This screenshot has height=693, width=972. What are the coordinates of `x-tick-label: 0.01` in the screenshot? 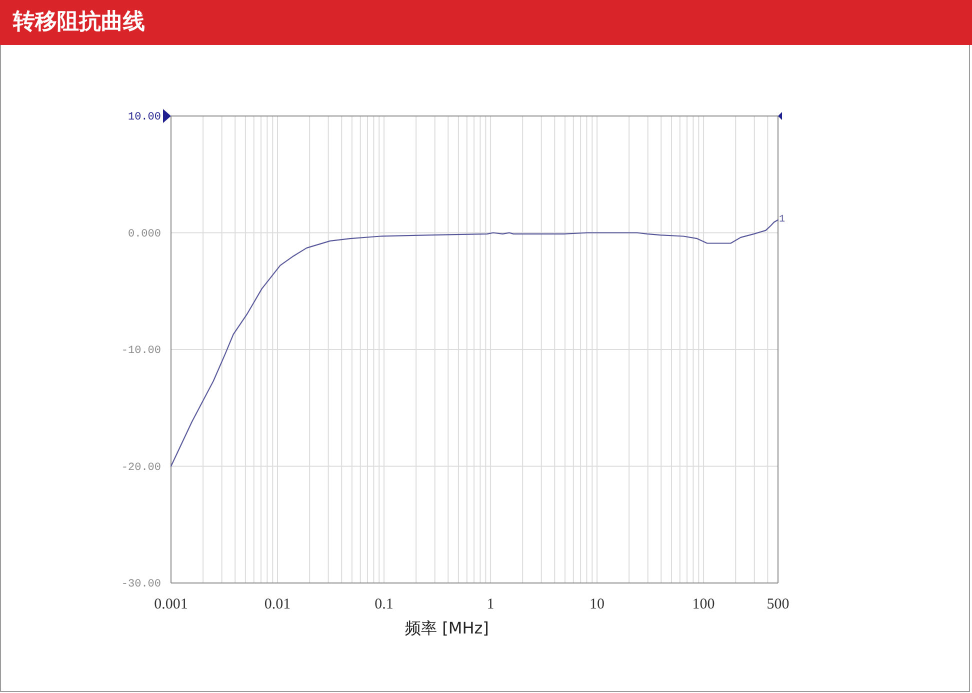 It's located at (277, 604).